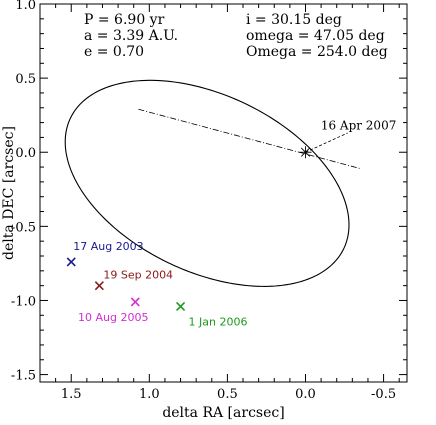  I want to click on y-tick-label: -1.5, so click(23, 376).